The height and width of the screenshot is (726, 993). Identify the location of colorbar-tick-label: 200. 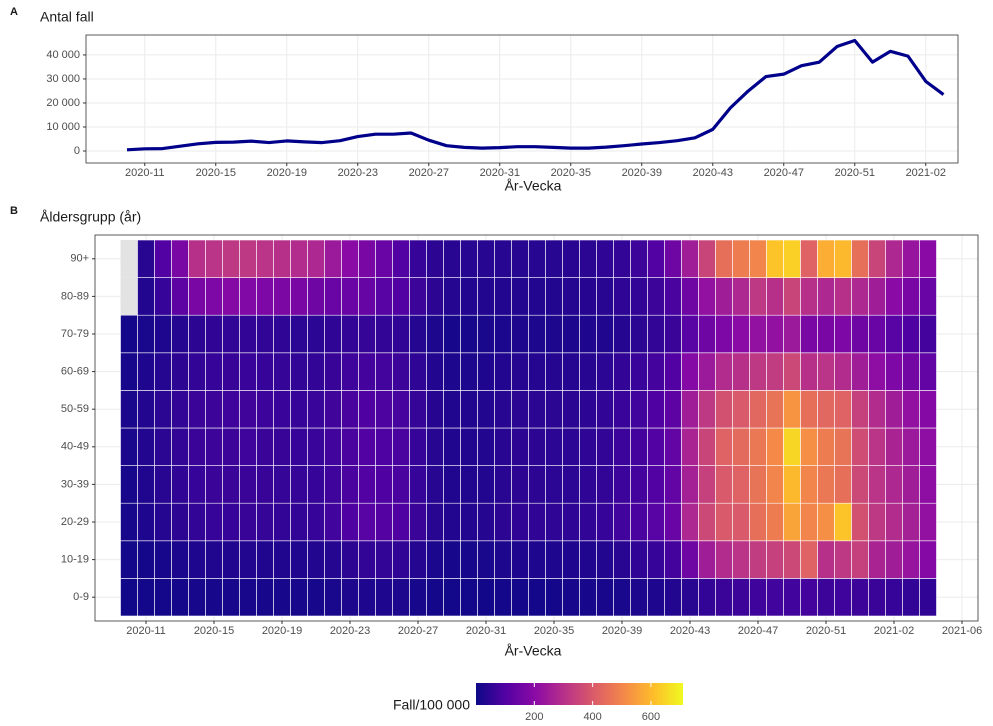
(534, 717).